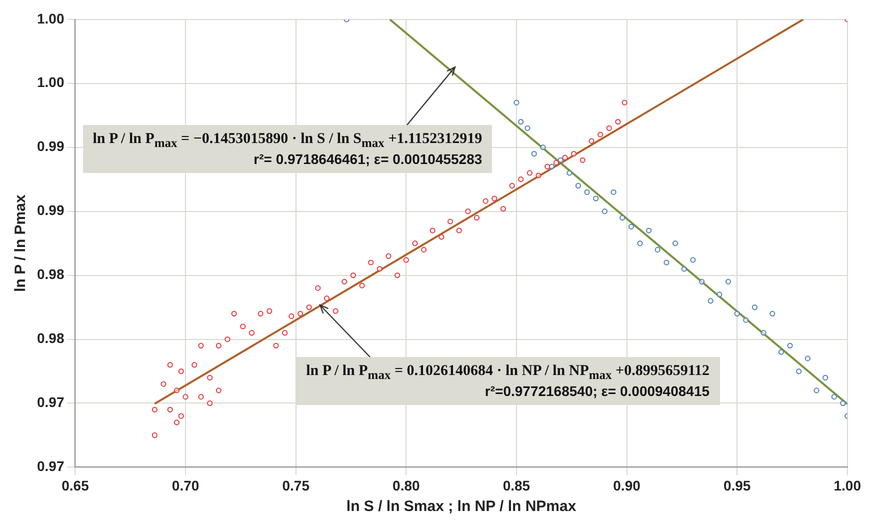  Describe the element at coordinates (21, 243) in the screenshot. I see `y-axis-title: ln P / ln Pmax` at that location.